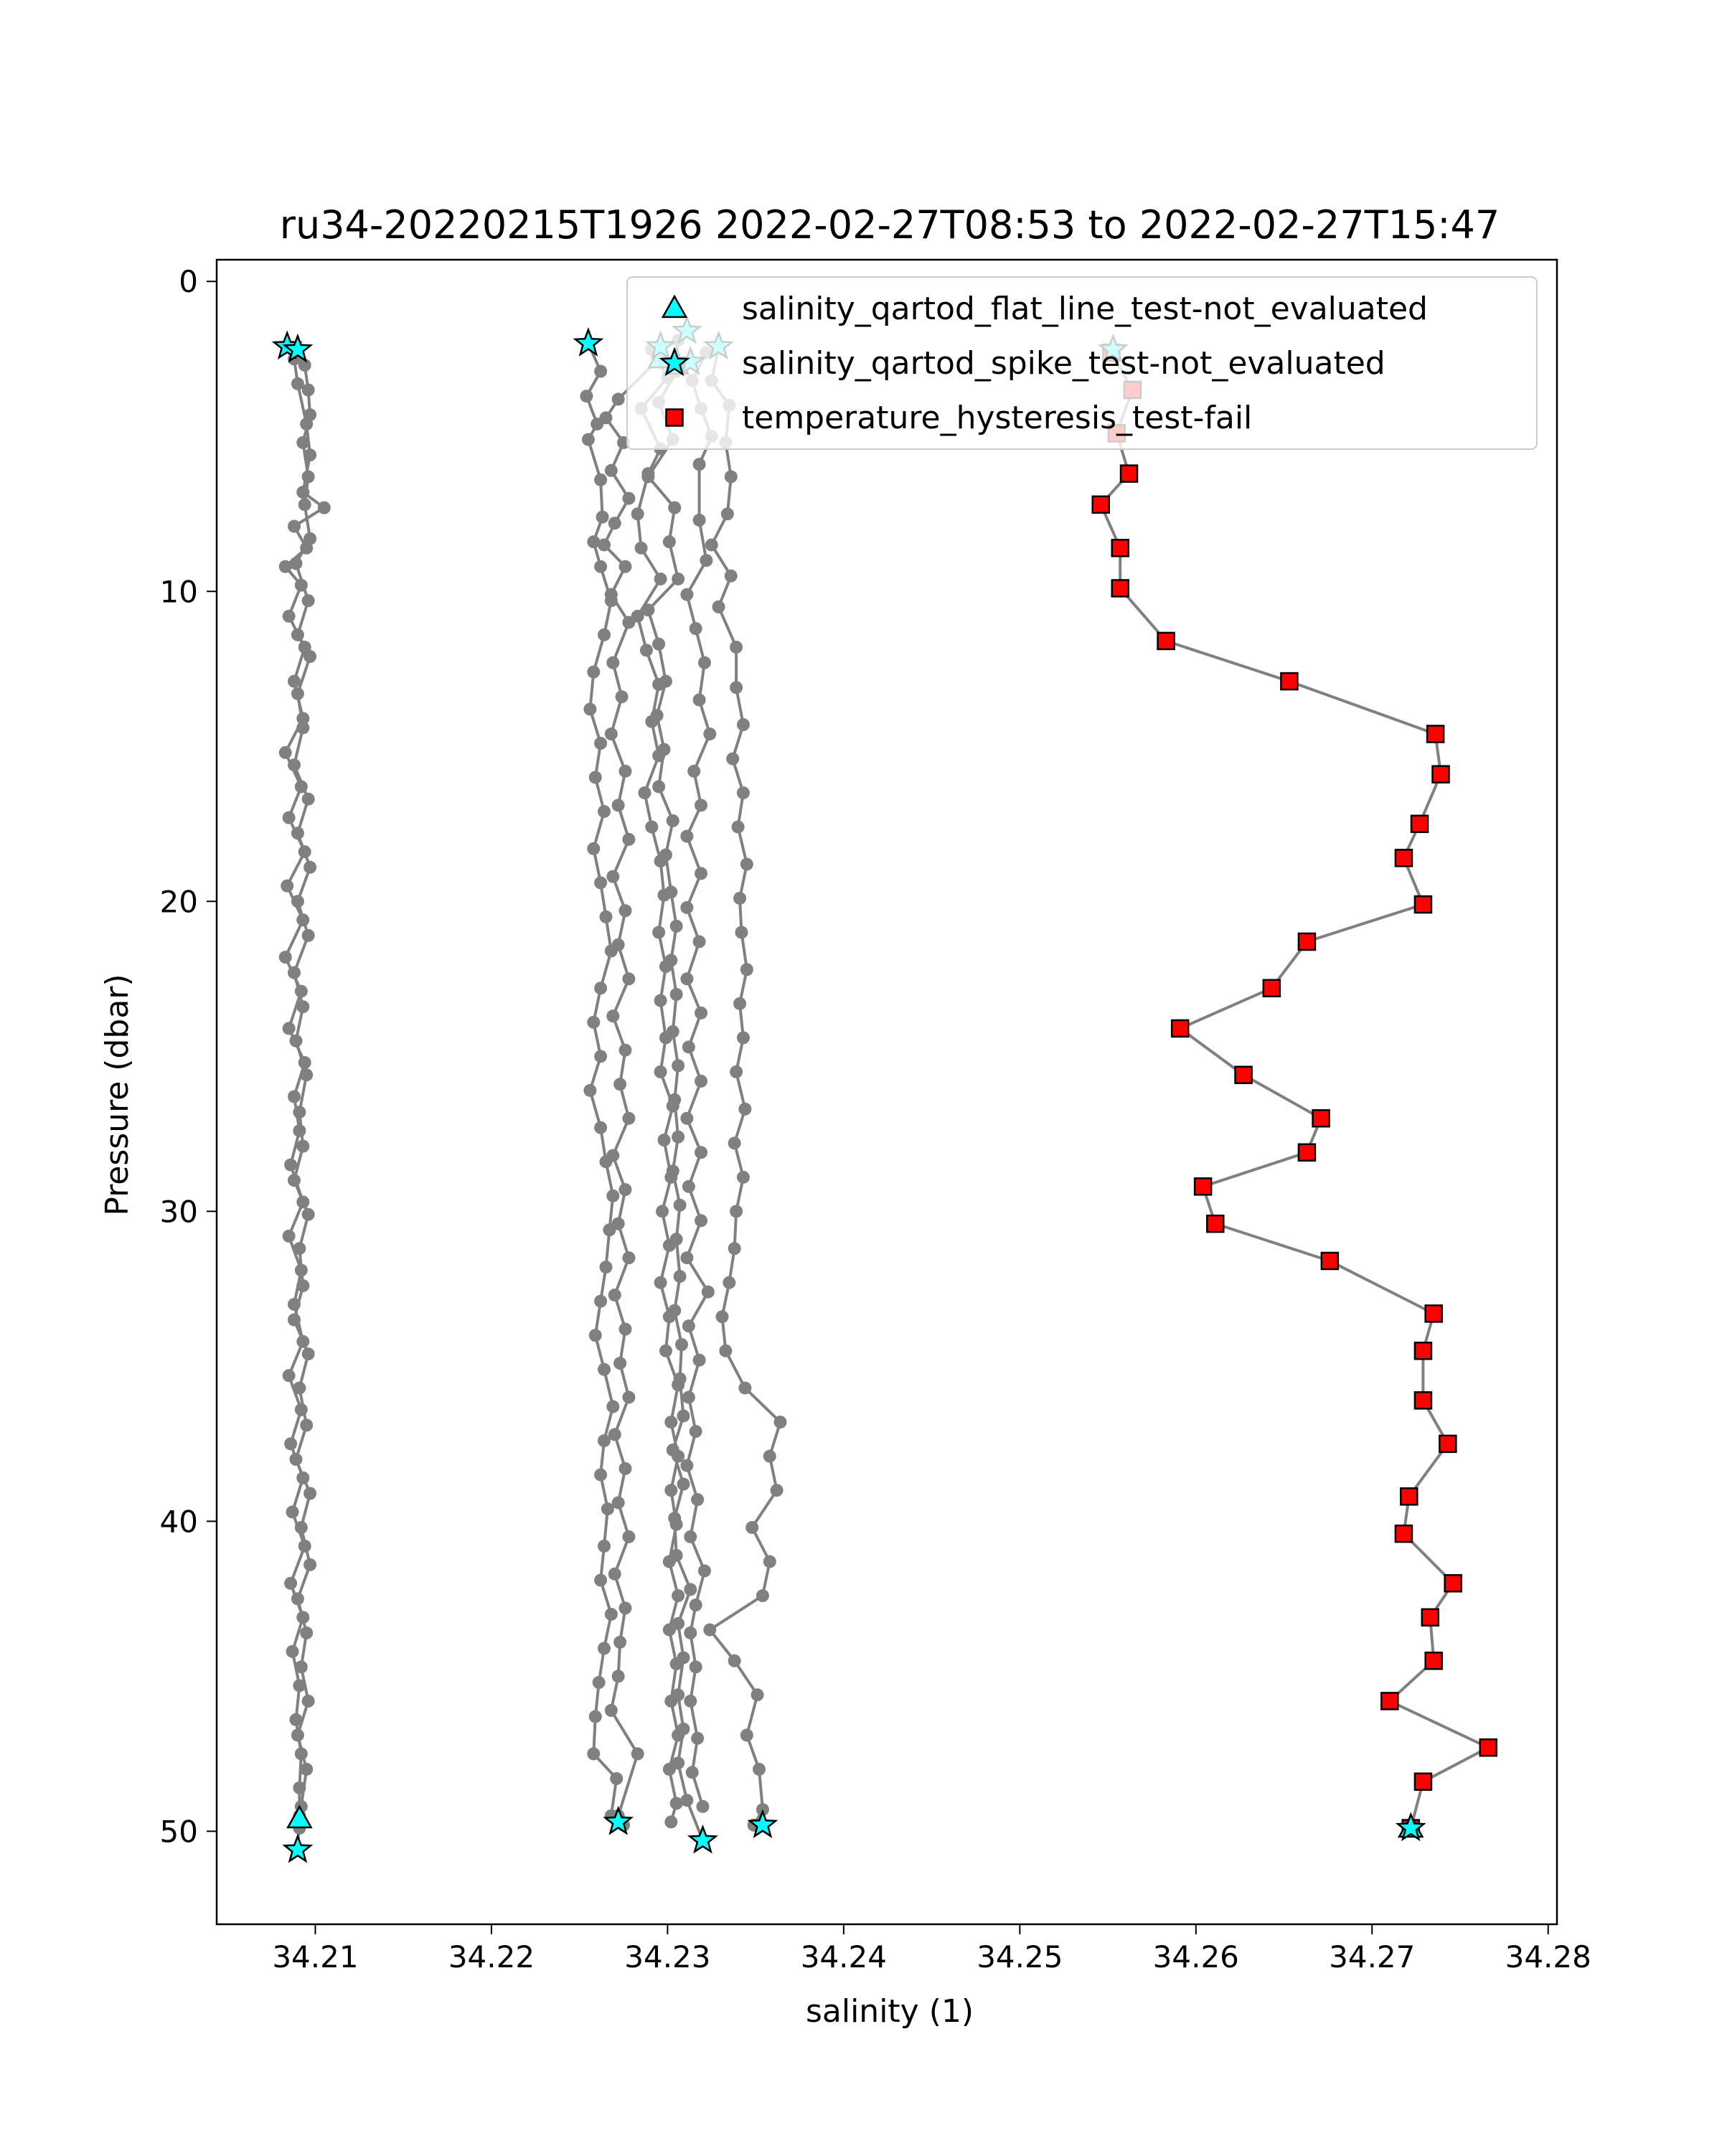 This screenshot has width=1722, height=2156. I want to click on x-tick-label: 34.28, so click(1548, 1957).